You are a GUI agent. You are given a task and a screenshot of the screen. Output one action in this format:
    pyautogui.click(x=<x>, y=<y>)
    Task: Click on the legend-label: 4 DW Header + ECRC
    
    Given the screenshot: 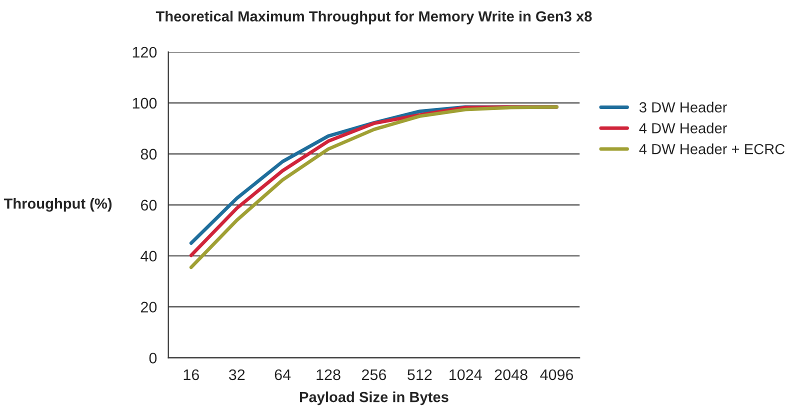 What is the action you would take?
    pyautogui.click(x=712, y=149)
    